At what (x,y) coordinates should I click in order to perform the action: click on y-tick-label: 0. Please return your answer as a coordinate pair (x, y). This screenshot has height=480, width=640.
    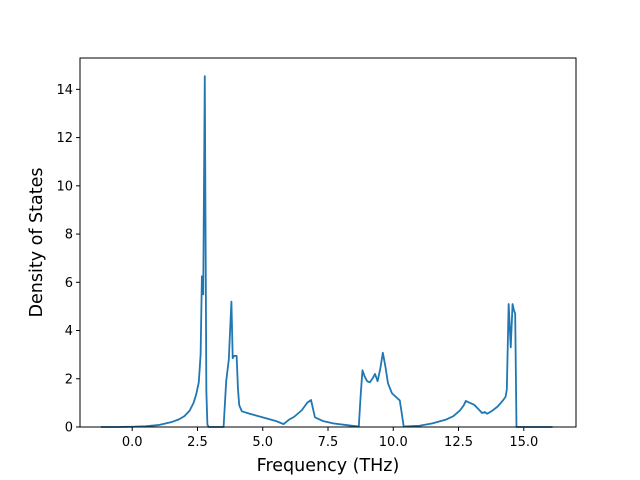
    Looking at the image, I should click on (69, 428).